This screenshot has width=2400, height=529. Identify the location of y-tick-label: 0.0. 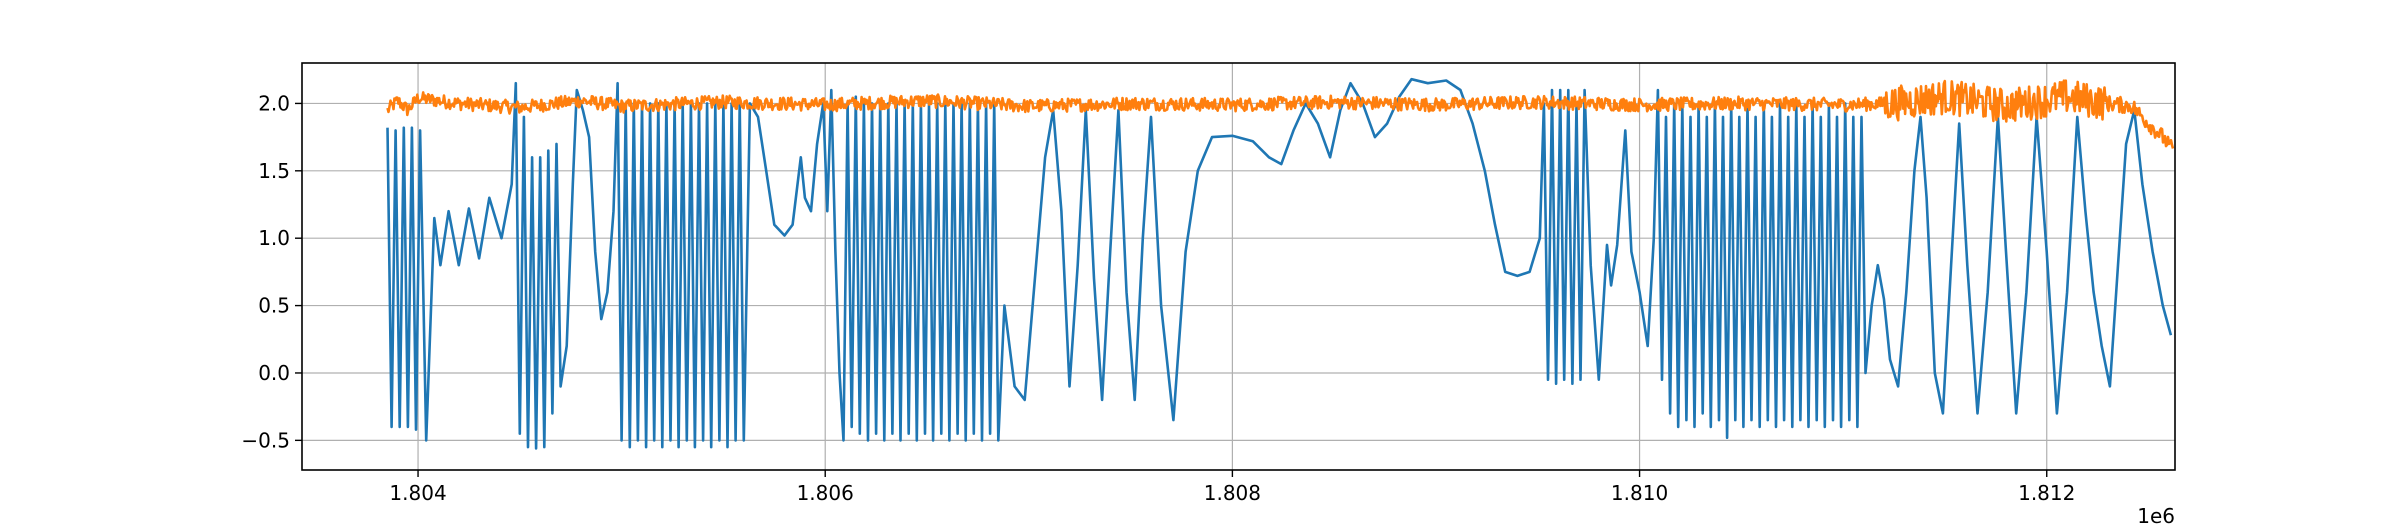
(274, 373).